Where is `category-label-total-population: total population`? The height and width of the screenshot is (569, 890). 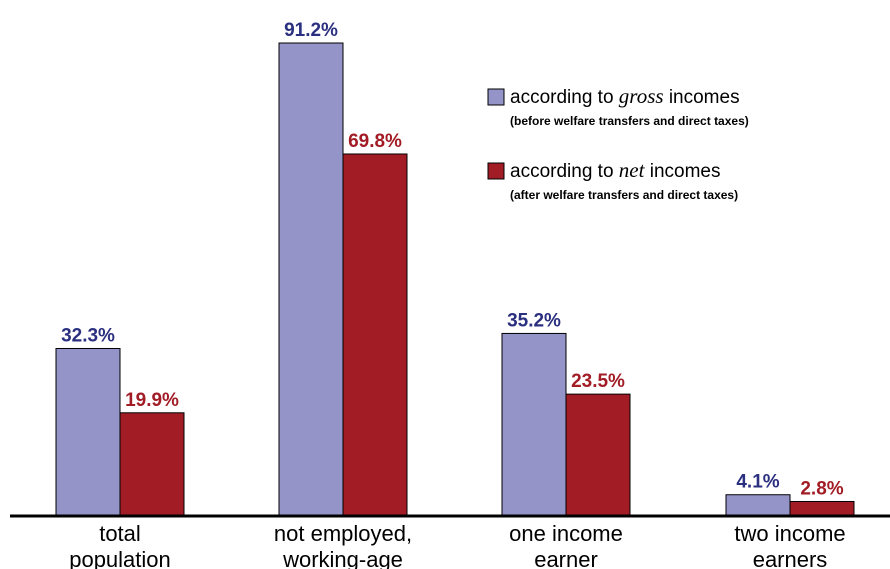
category-label-total-population: total population is located at coordinates (120, 545).